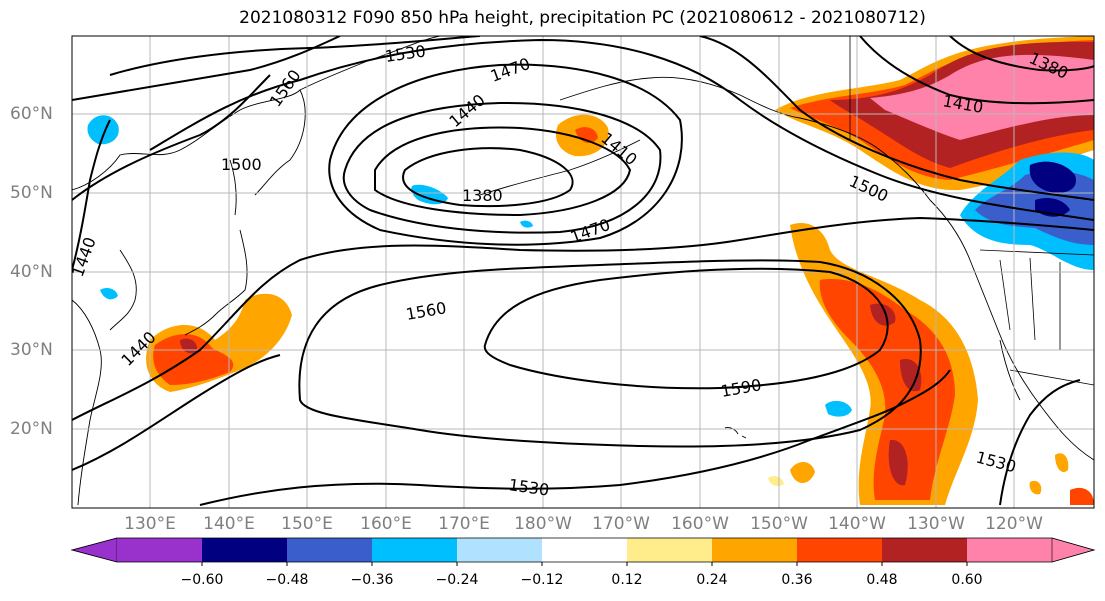 This screenshot has width=1105, height=601. Describe the element at coordinates (91, 195) in the screenshot. I see `contour-1440-west` at that location.